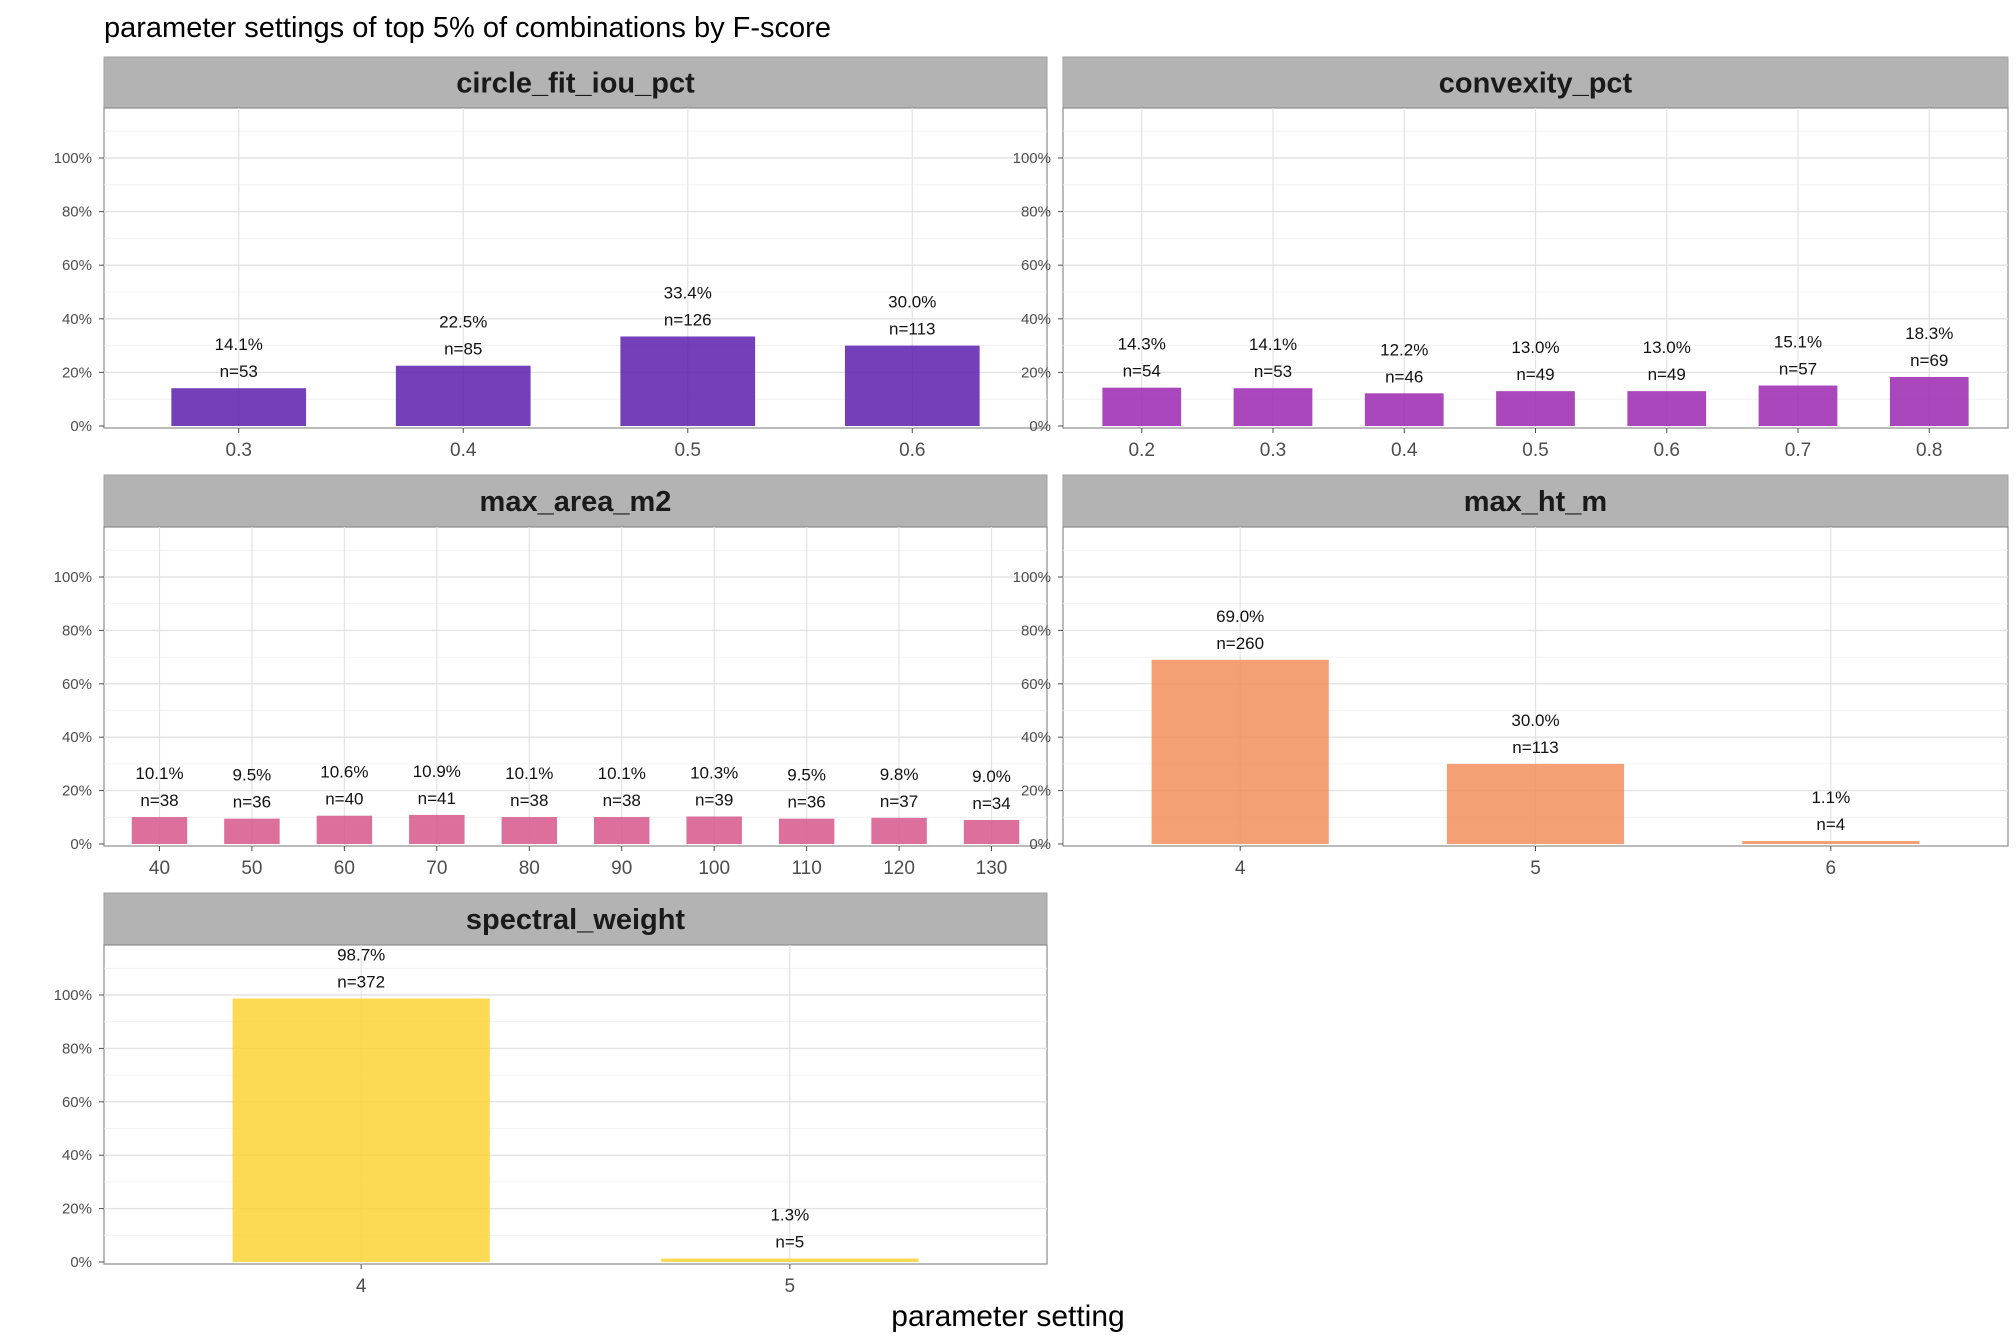  I want to click on bar-count-label: n=260, so click(1240, 643).